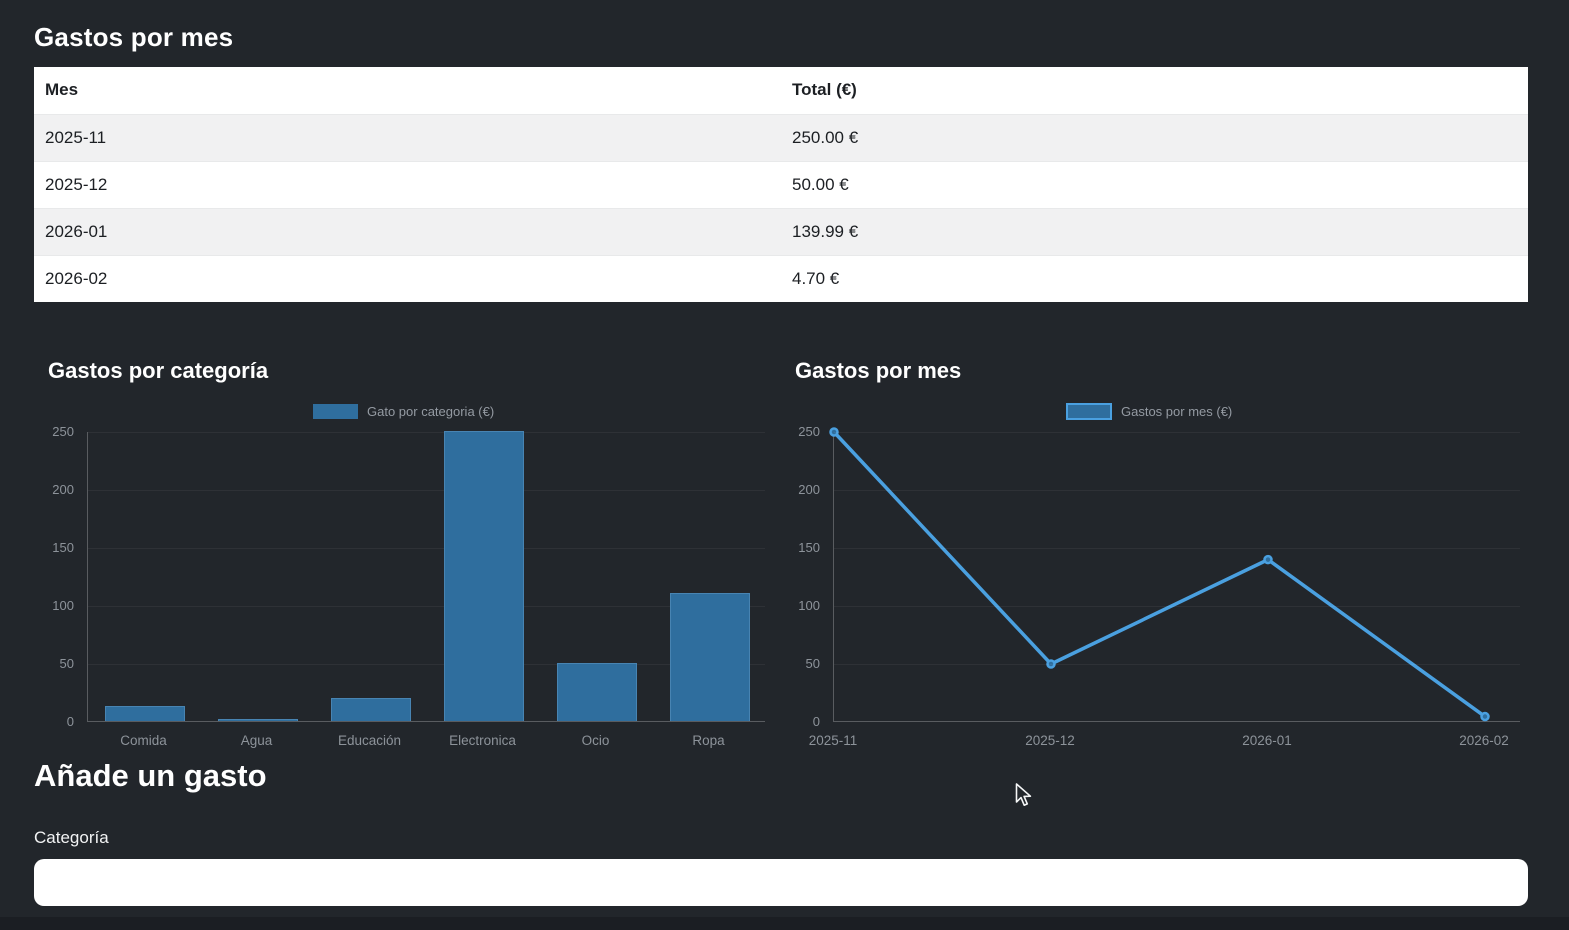  I want to click on x-tick-label: 2025-11, so click(833, 740).